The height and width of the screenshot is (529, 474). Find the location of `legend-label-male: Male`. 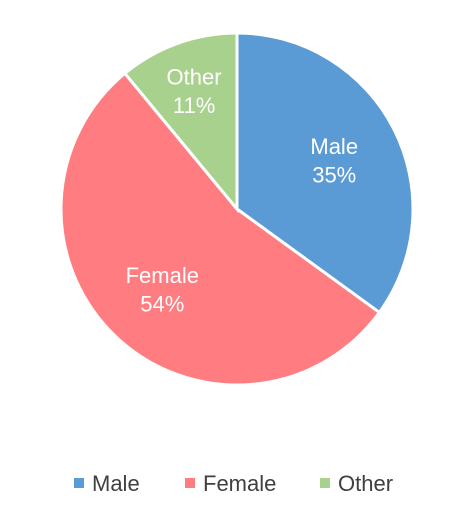

legend-label-male: Male is located at coordinates (116, 483).